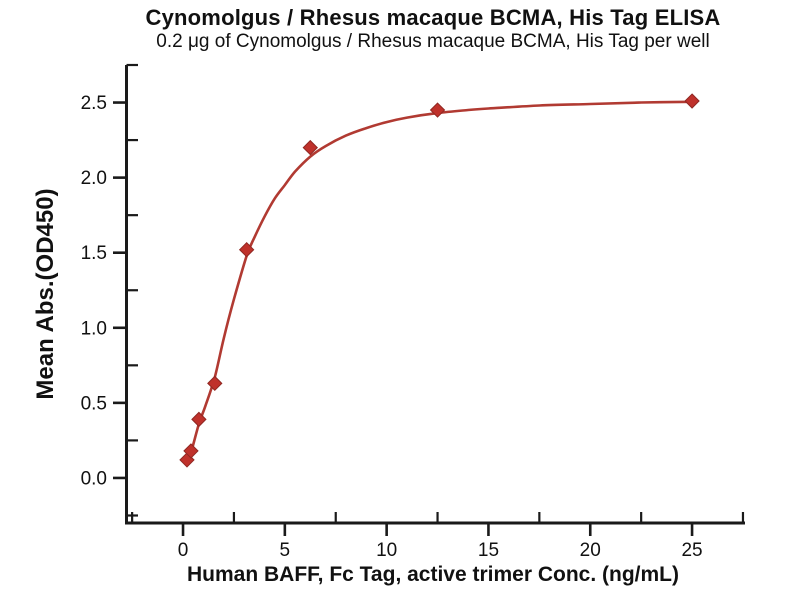 The width and height of the screenshot is (800, 600). Describe the element at coordinates (94, 478) in the screenshot. I see `y-tick-label: 0.0` at that location.